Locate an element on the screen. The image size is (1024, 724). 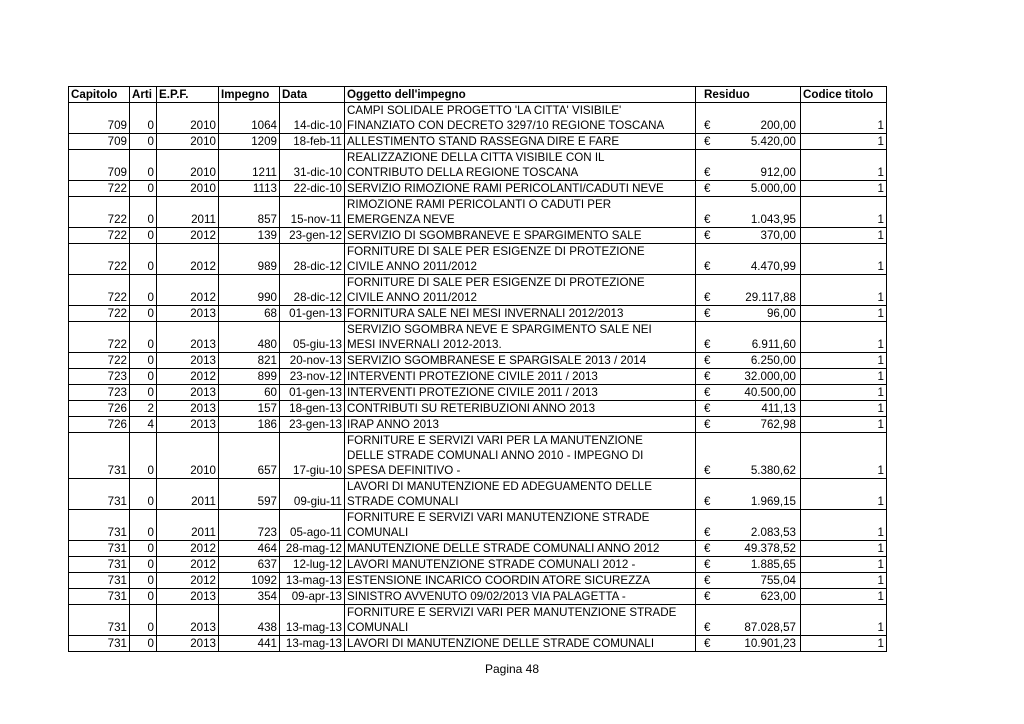
residuo-amount: 2.083,53 is located at coordinates (773, 532).